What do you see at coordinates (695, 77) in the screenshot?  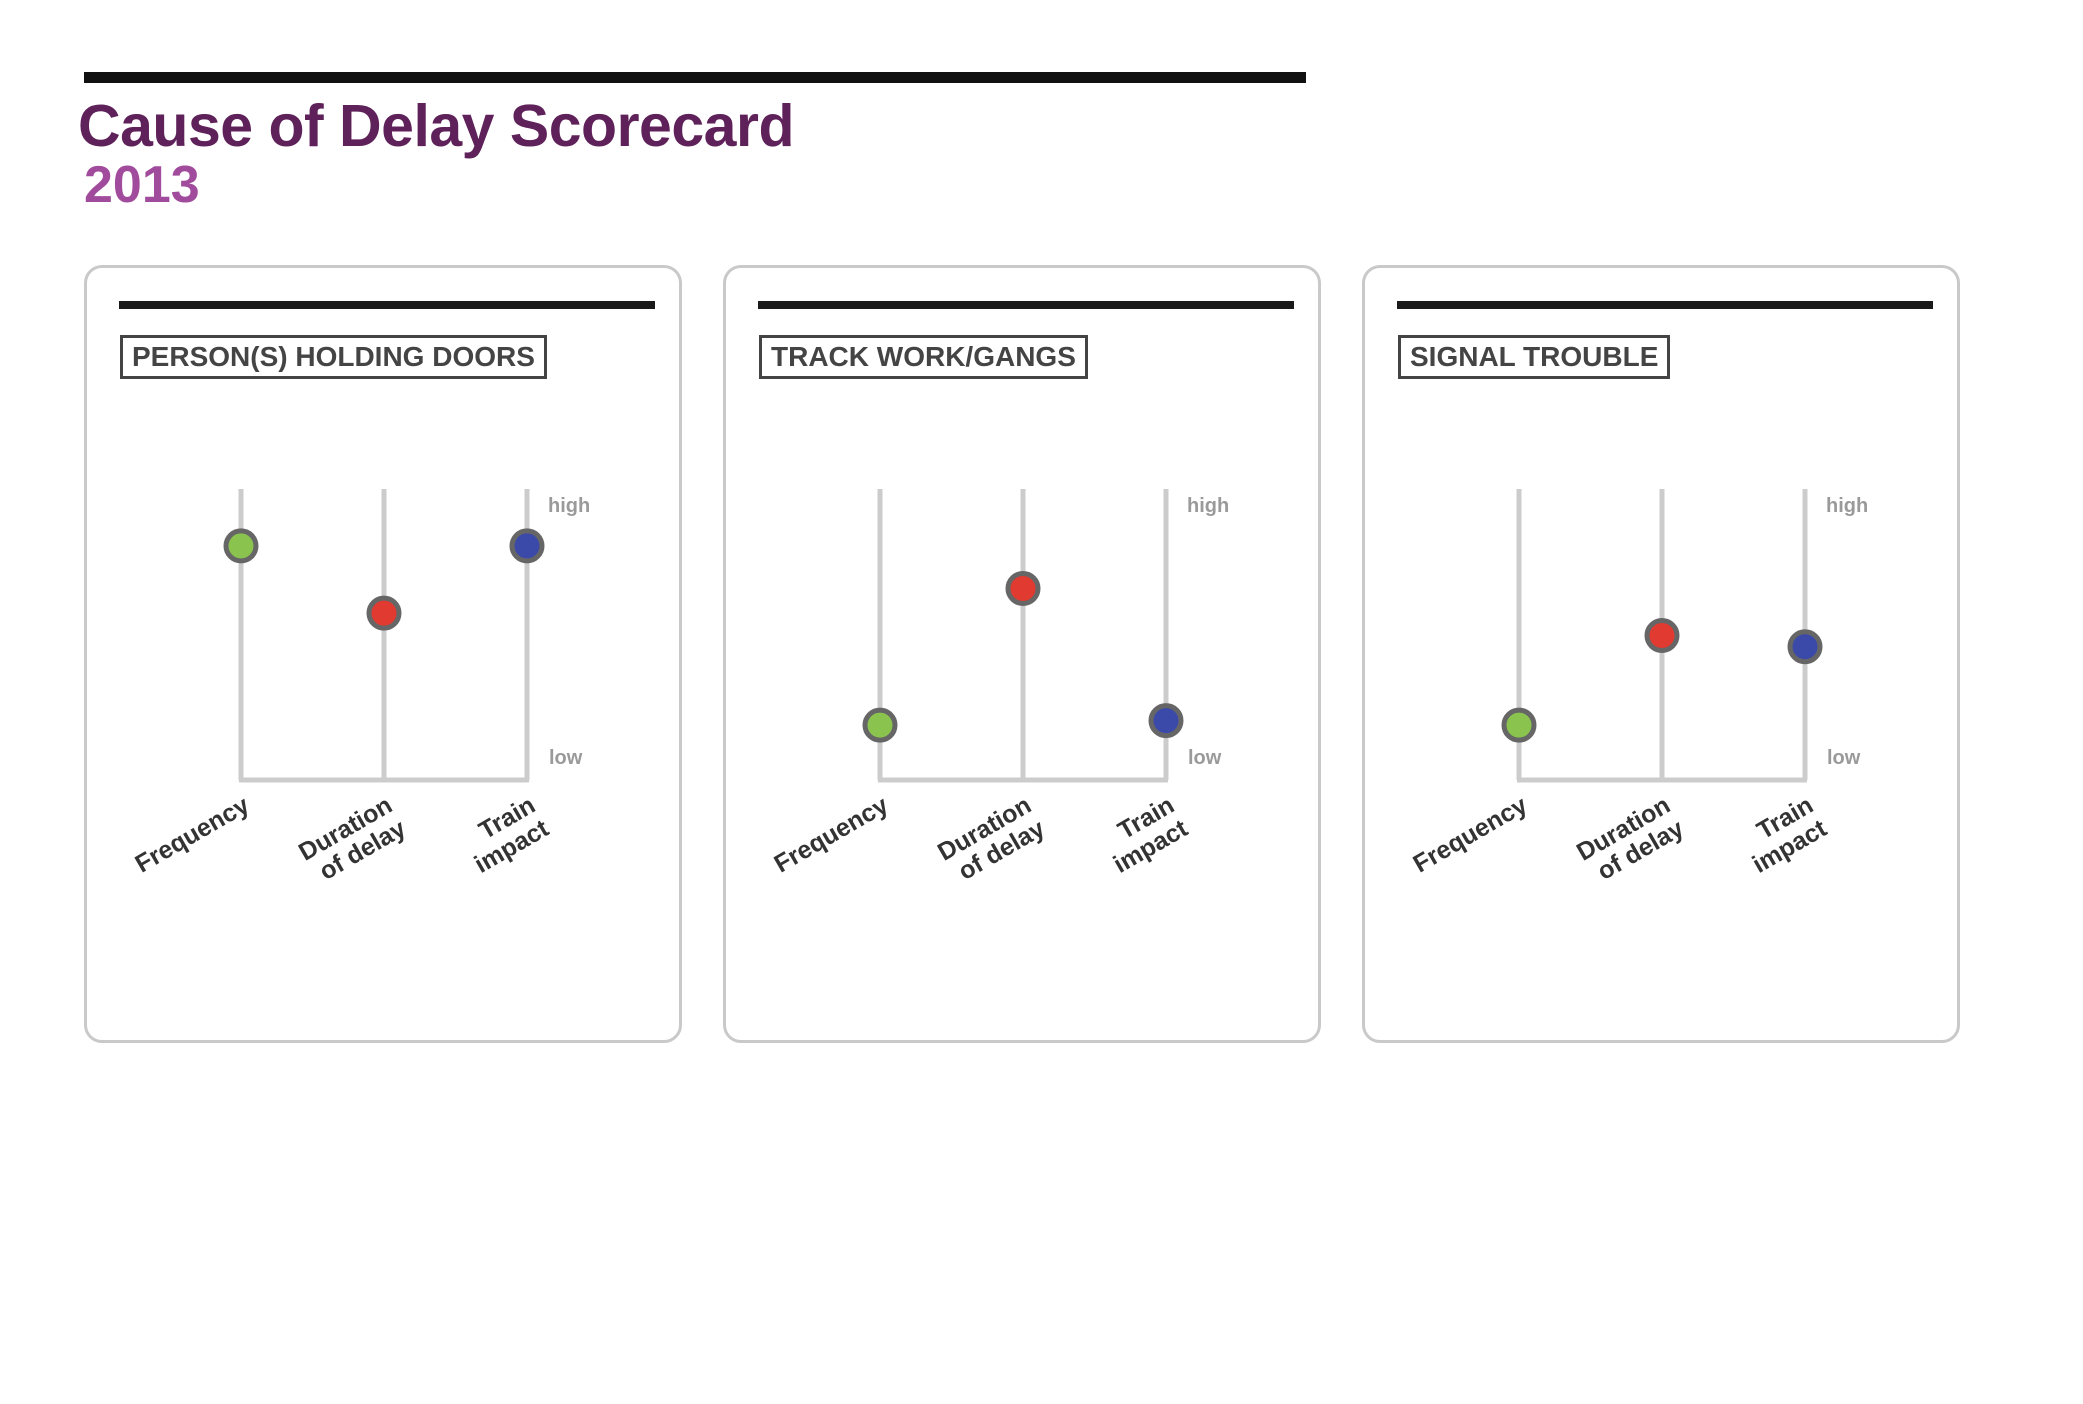 I see `header-rule` at bounding box center [695, 77].